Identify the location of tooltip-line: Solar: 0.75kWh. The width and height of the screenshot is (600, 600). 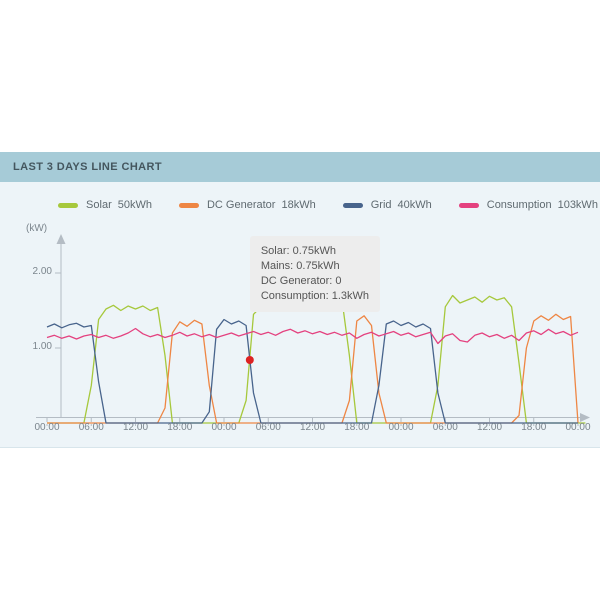
(298, 251).